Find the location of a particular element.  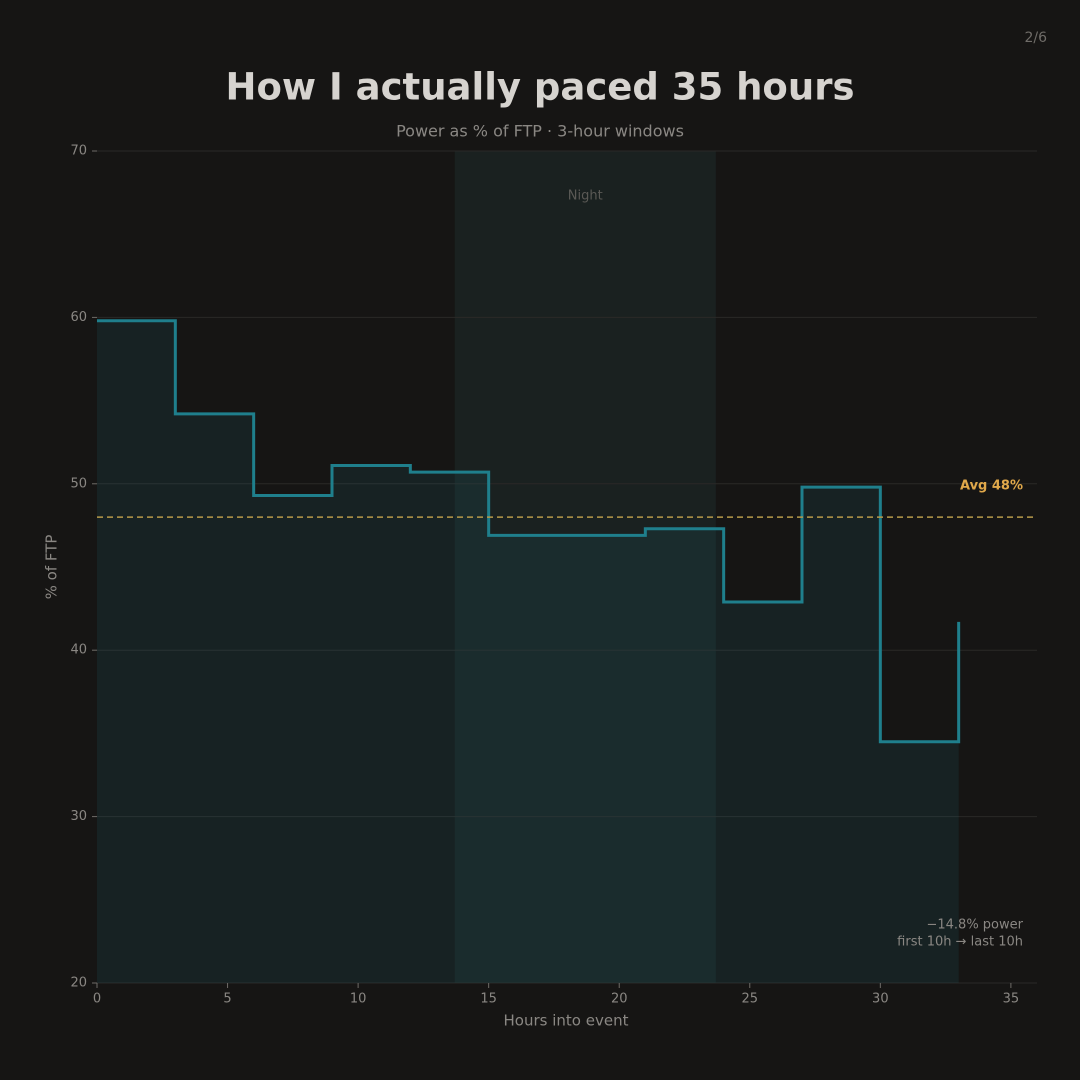

x-tick-label: 35 is located at coordinates (1011, 999).